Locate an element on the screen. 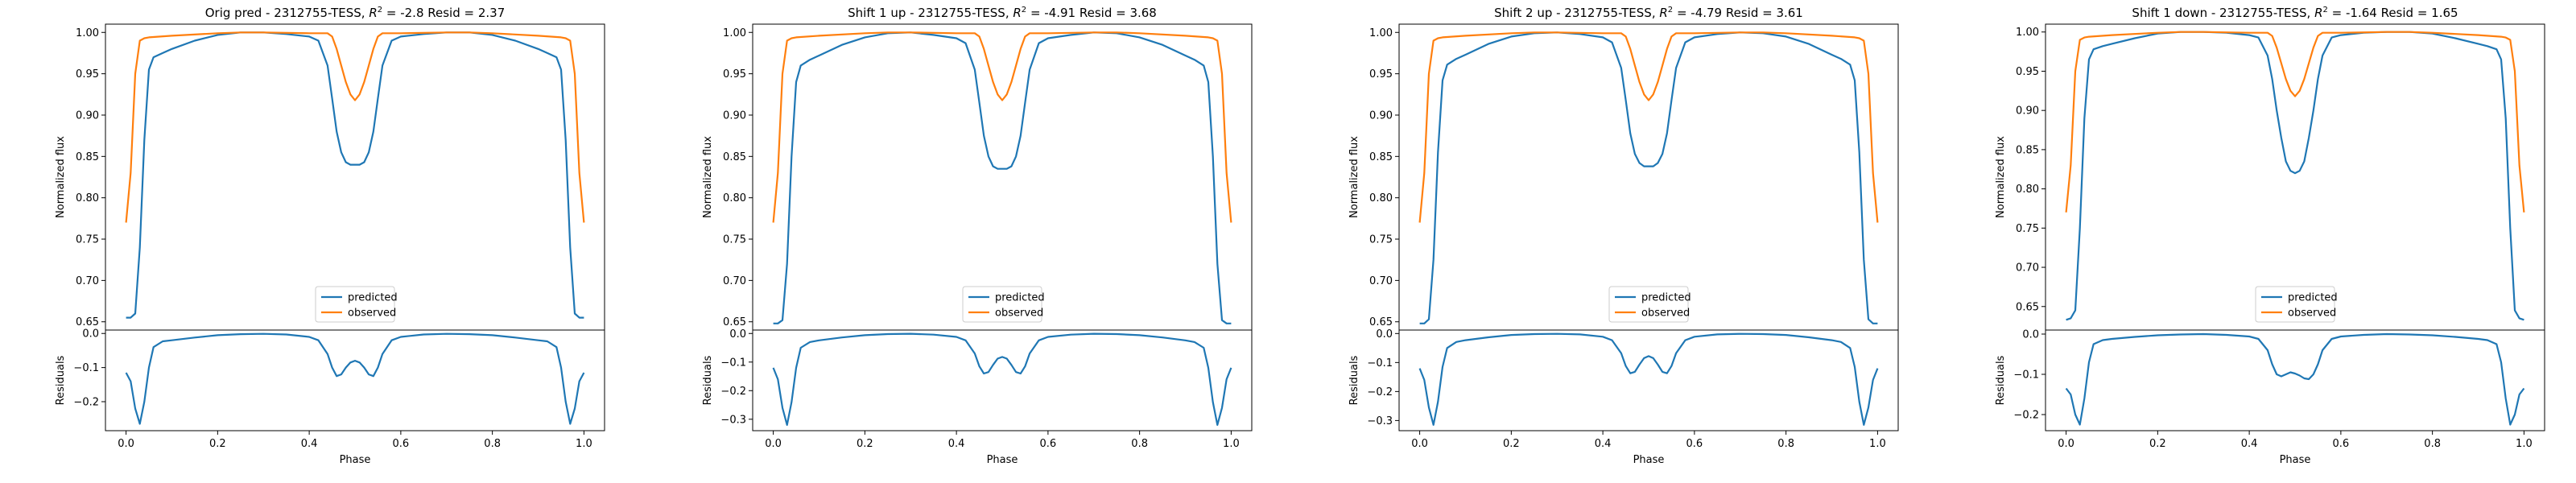 The image size is (2576, 483). title-suffix: = -1.64 Resid = 1.65 is located at coordinates (2393, 13).